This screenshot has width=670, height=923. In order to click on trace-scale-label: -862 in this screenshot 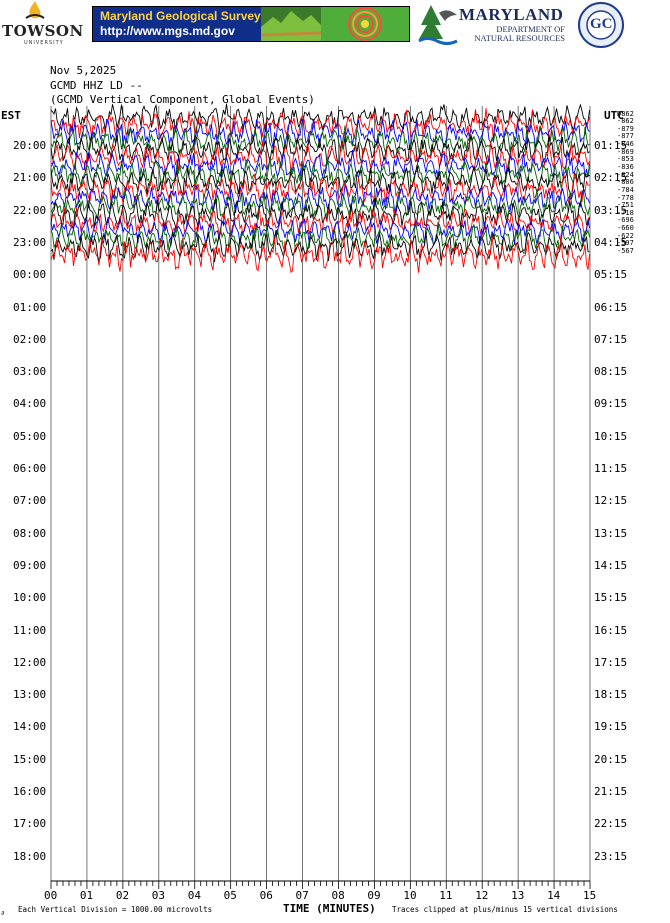, I will do `click(625, 121)`.